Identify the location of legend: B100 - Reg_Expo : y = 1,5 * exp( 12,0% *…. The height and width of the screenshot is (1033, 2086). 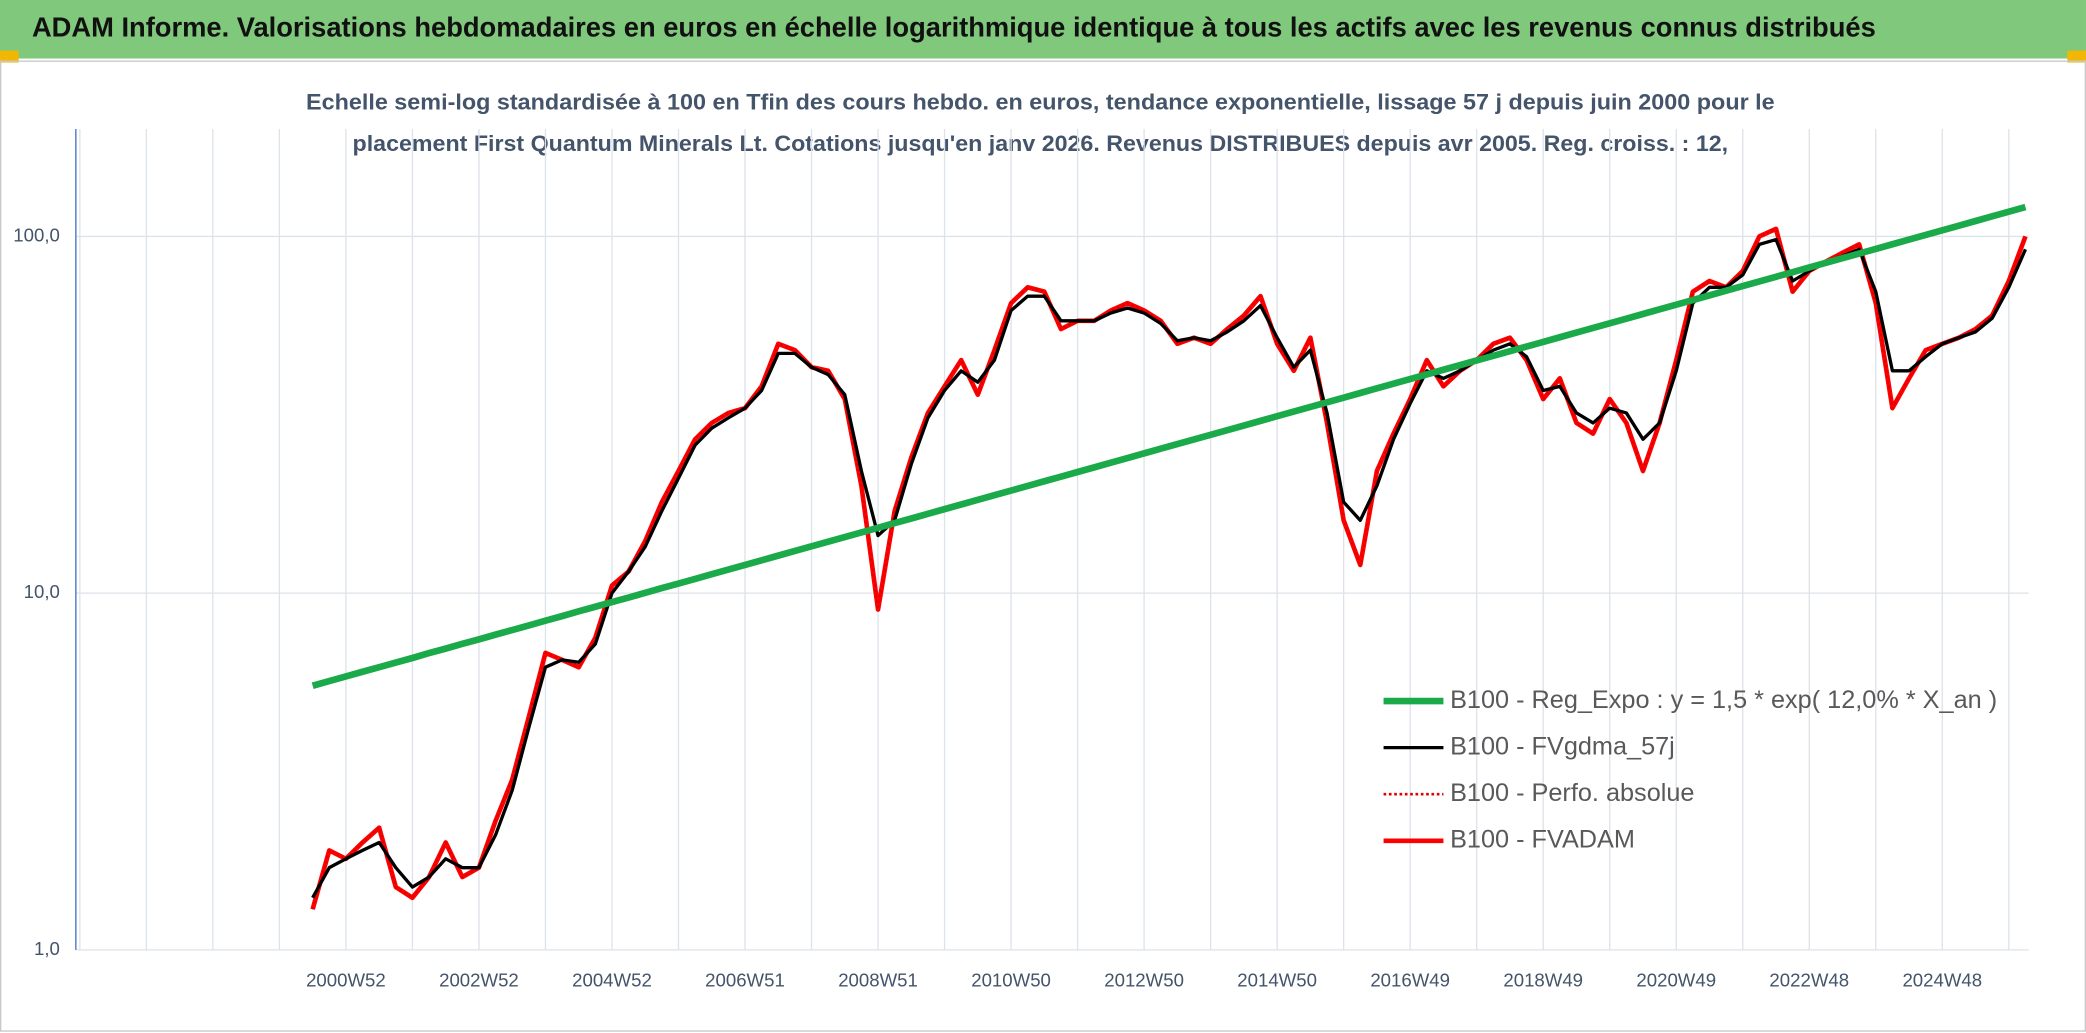
(1690, 769).